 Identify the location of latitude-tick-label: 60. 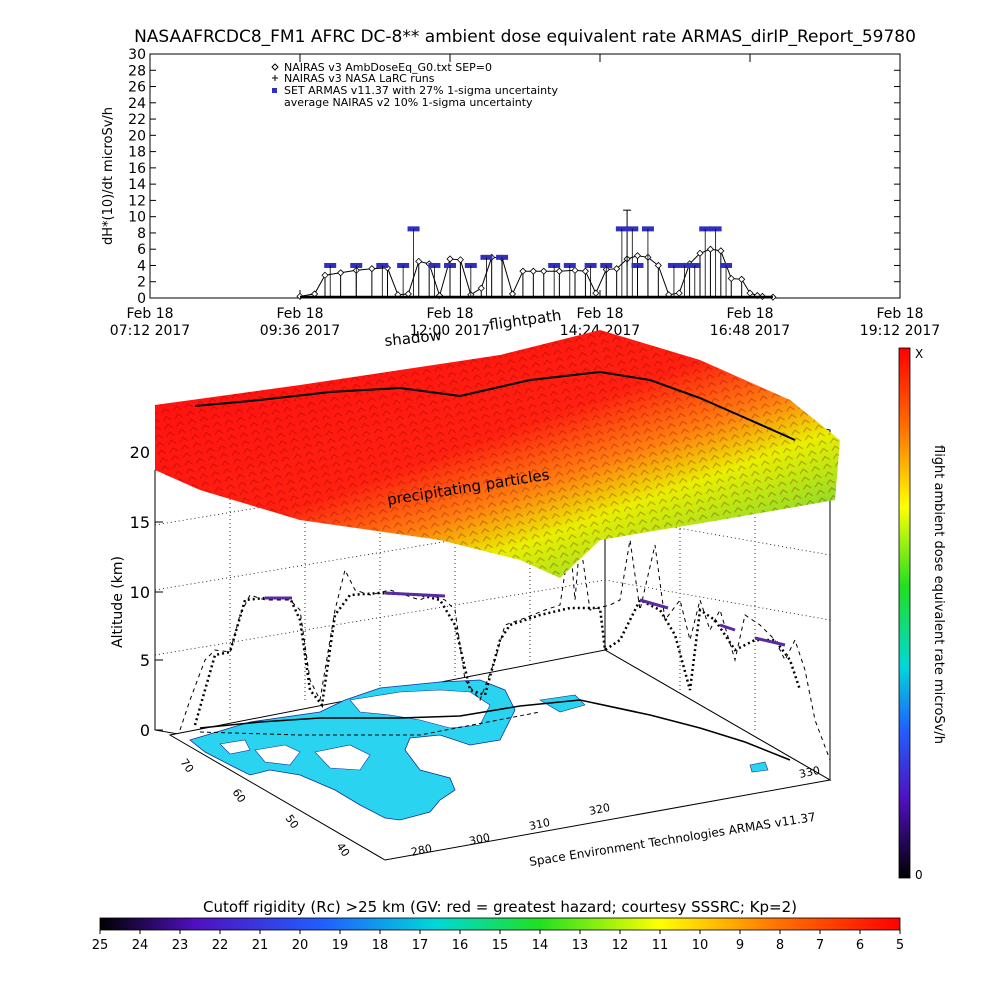
(239, 795).